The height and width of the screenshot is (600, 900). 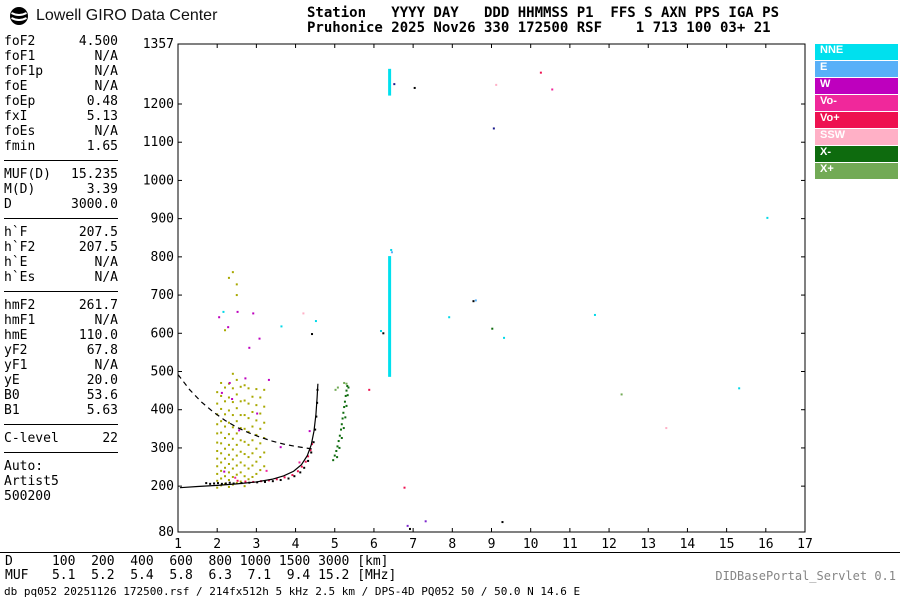 What do you see at coordinates (61, 174) in the screenshot?
I see `param-row-mufd: MUF(D) 15.235` at bounding box center [61, 174].